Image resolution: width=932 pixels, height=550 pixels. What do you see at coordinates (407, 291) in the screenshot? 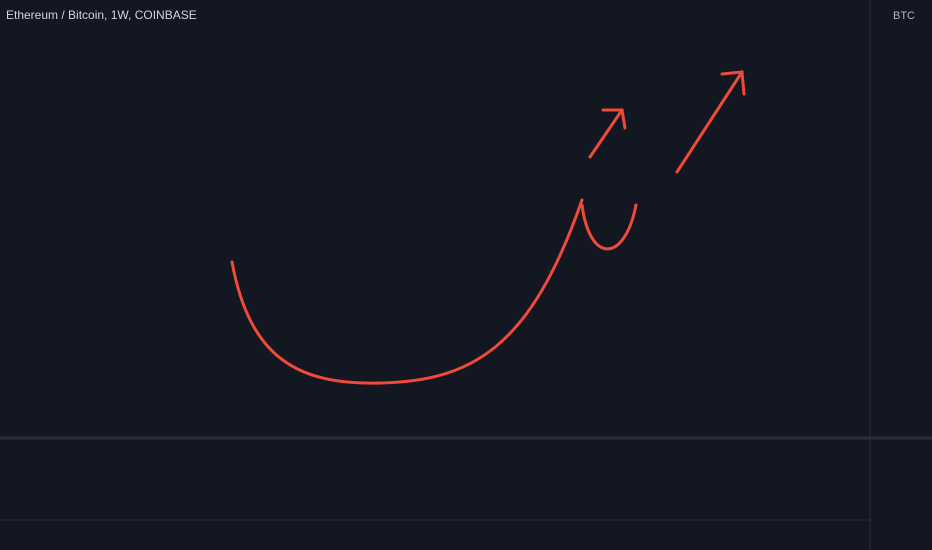
I see `cup-curve` at bounding box center [407, 291].